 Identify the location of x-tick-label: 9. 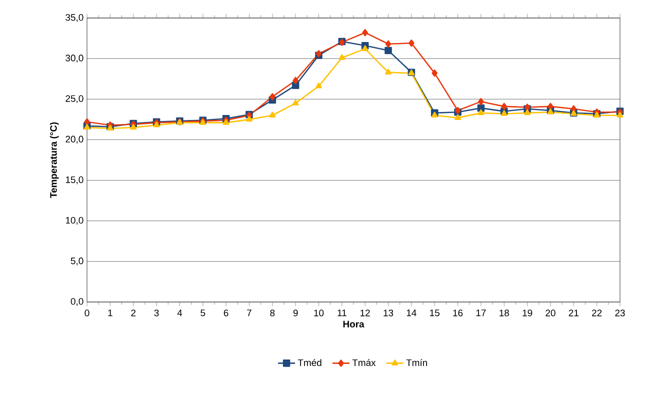
(295, 313).